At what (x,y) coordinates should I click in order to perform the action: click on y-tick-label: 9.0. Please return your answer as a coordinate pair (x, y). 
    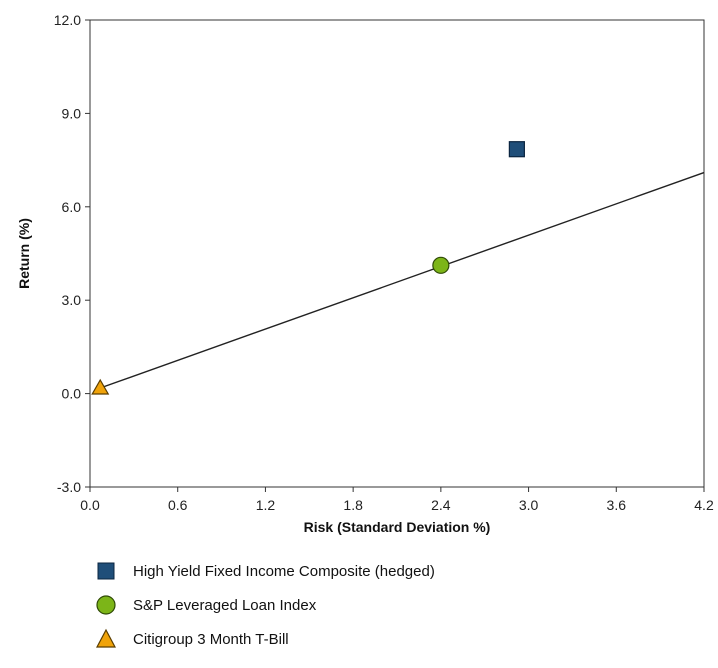
    Looking at the image, I should click on (72, 113).